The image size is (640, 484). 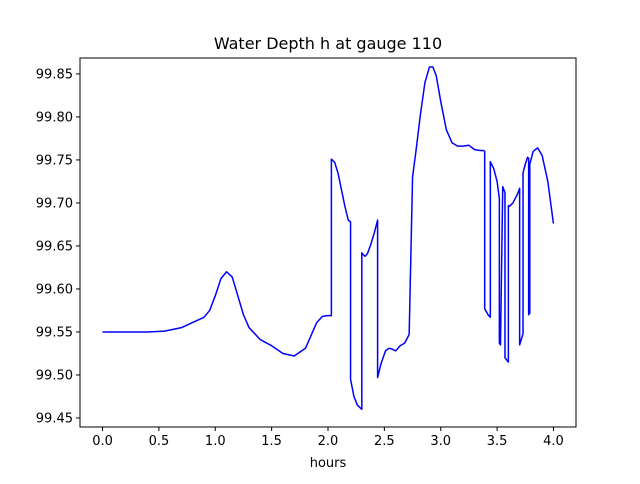 I want to click on chart-title: Water Depth h at gauge 110, so click(x=328, y=43).